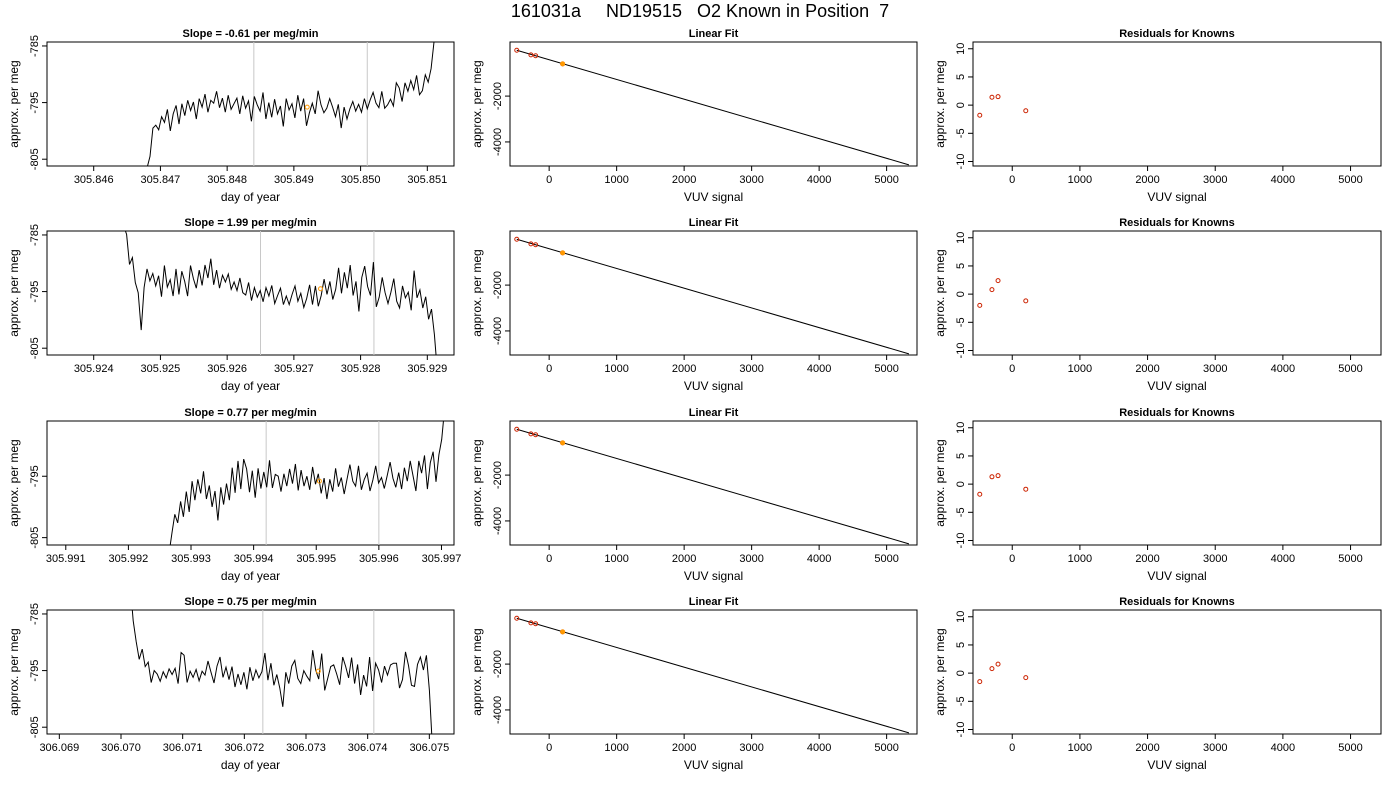  Describe the element at coordinates (751, 748) in the screenshot. I see `row4-linear-fit-x-tick-label: 3000` at that location.